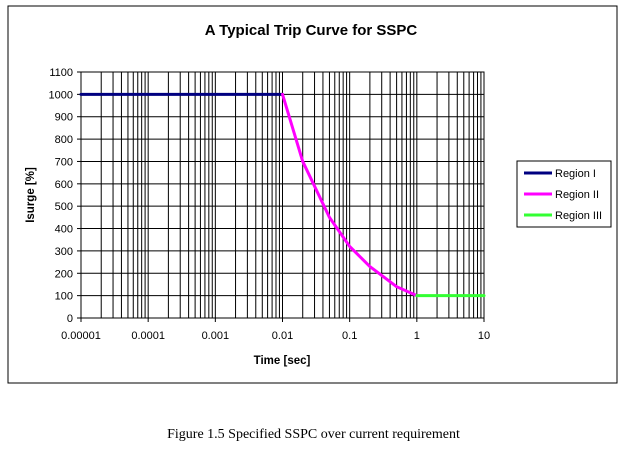 The image size is (627, 462). Describe the element at coordinates (70, 319) in the screenshot. I see `y-tick-label: 0` at that location.